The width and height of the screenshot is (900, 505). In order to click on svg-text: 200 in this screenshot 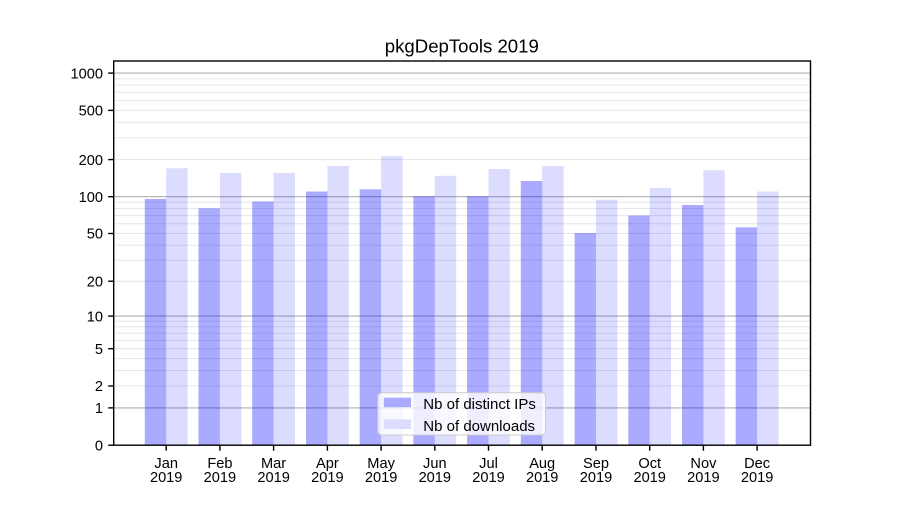, I will do `click(91, 161)`.